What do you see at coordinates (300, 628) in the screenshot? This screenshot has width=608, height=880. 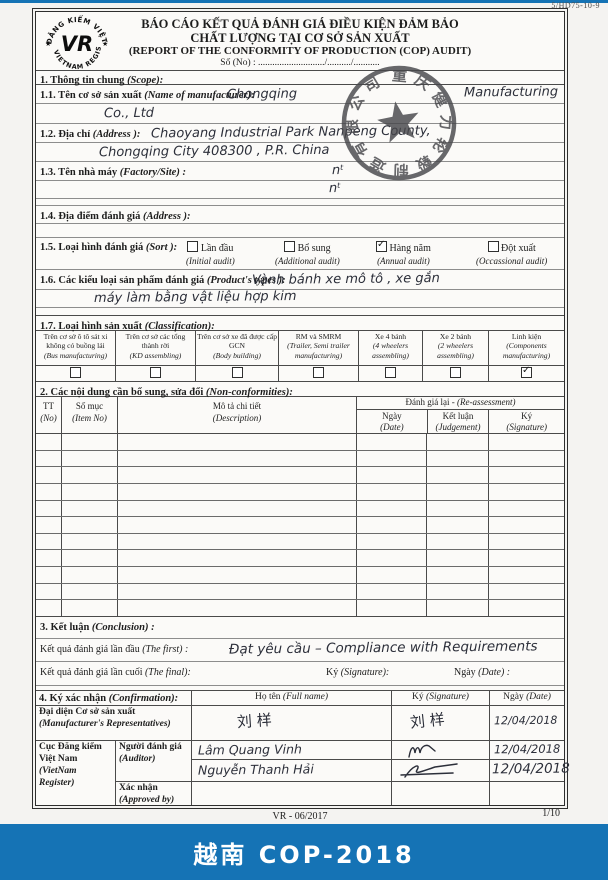 I see `section3-title: 3. Kết luận (Conclusion) :` at bounding box center [300, 628].